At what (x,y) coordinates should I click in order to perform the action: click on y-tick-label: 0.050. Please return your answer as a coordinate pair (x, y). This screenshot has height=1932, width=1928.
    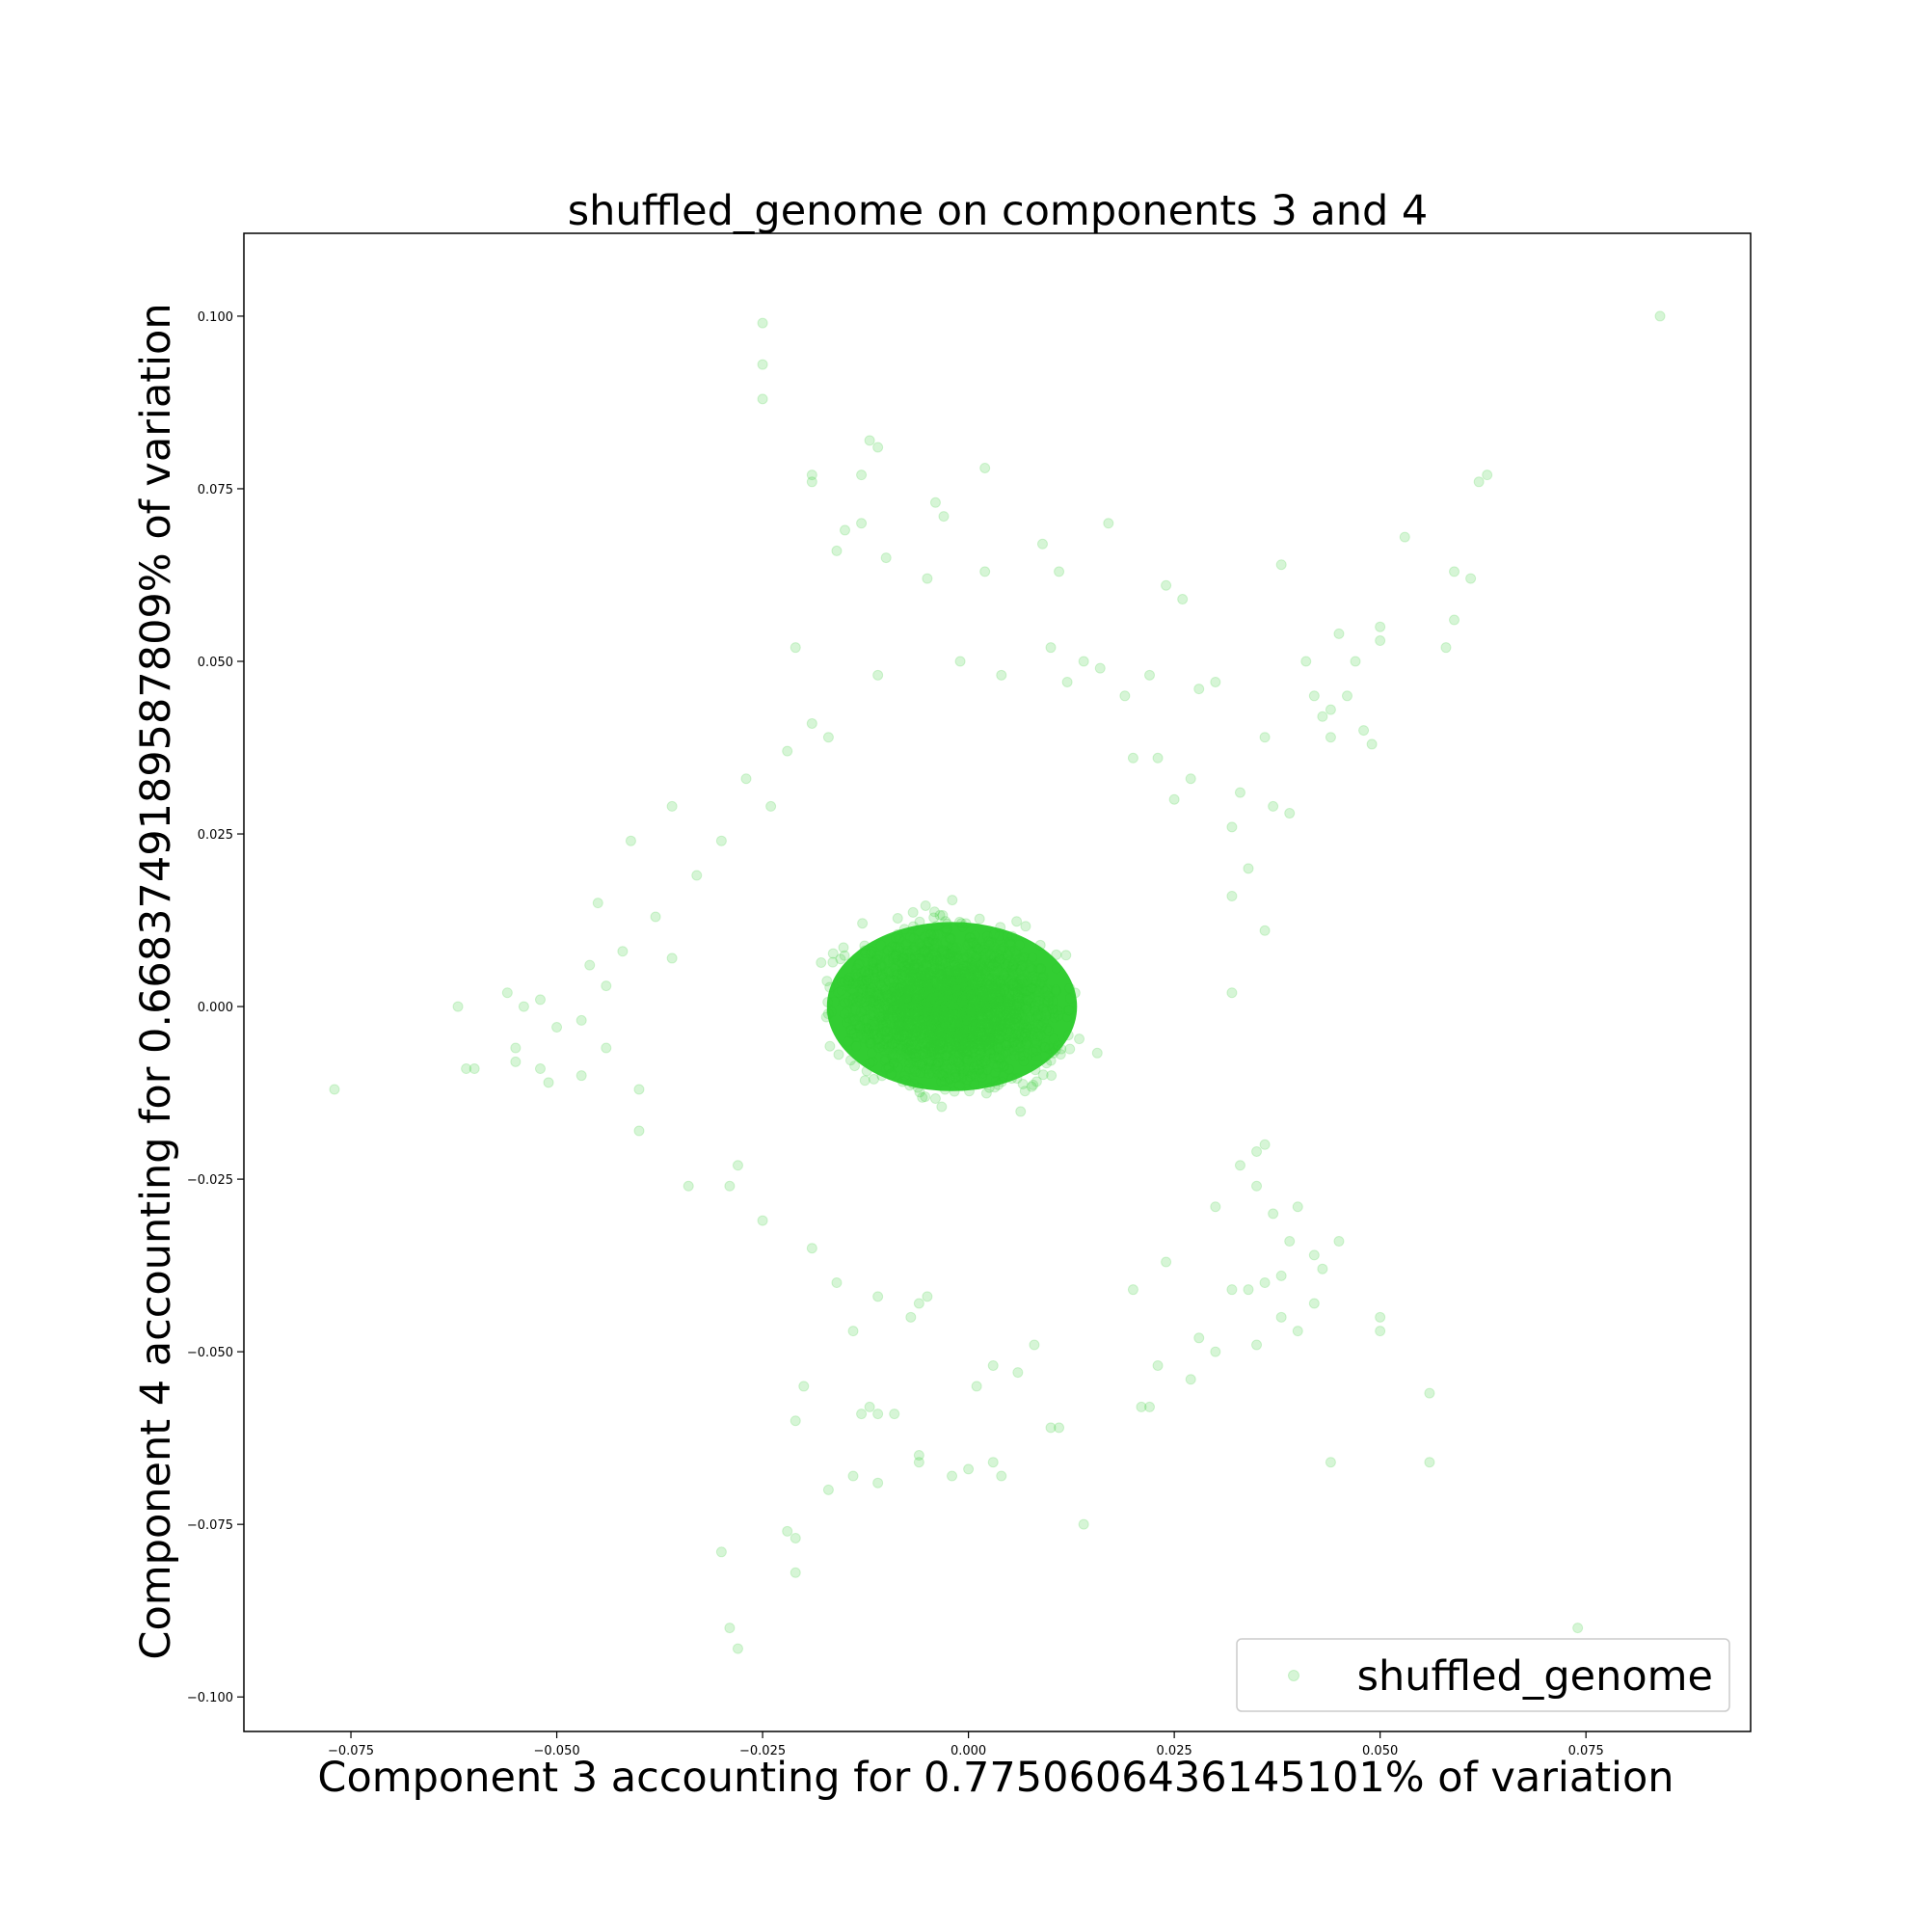
    Looking at the image, I should click on (215, 663).